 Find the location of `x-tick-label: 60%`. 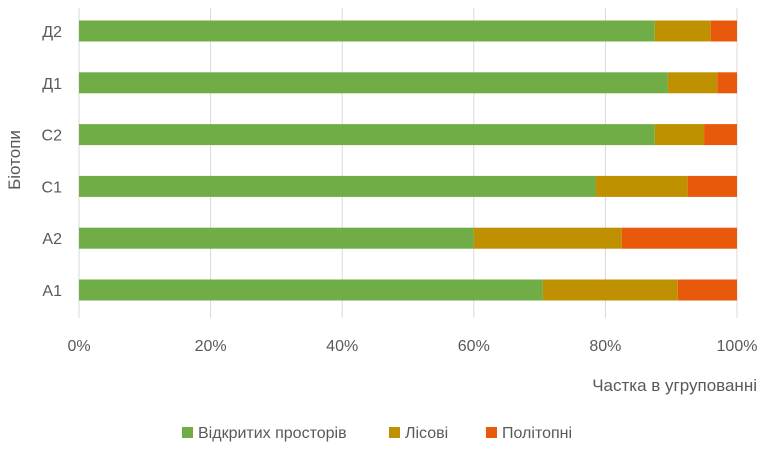

x-tick-label: 60% is located at coordinates (474, 346).